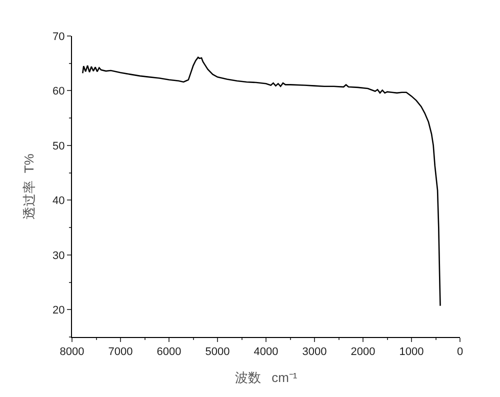  What do you see at coordinates (217, 352) in the screenshot?
I see `x-tick-label: 5000` at bounding box center [217, 352].